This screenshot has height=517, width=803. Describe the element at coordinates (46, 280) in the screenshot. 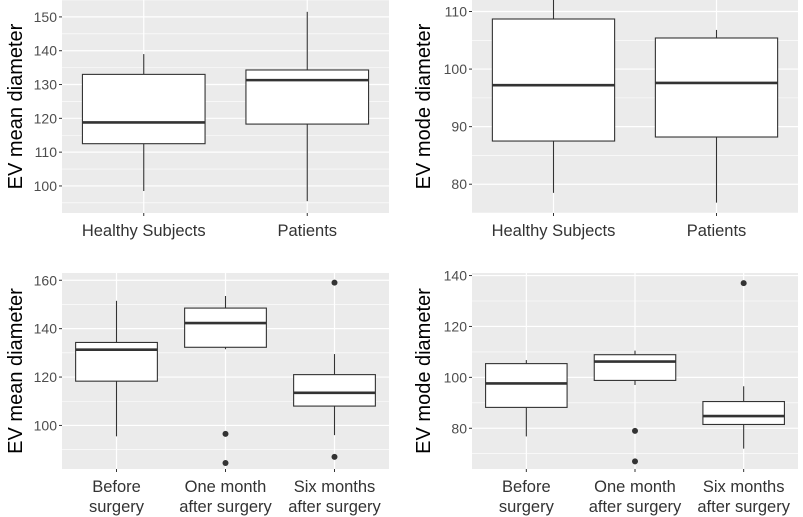

I see `y-tick-label: 160` at that location.